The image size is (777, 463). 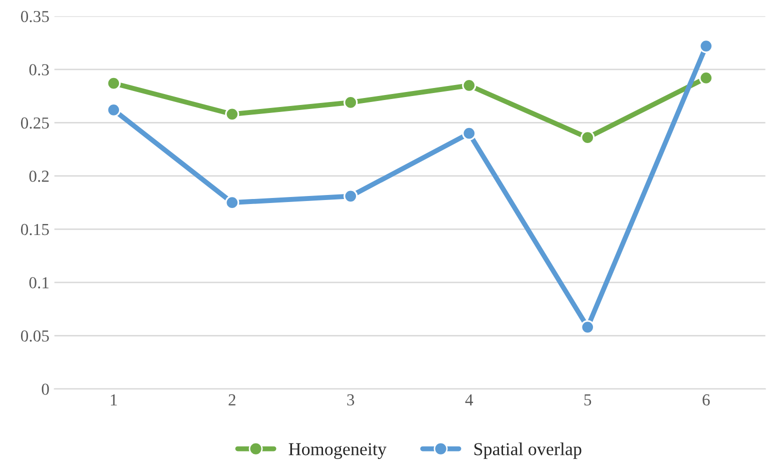 I want to click on y-tick-label: 0.2, so click(x=39, y=176).